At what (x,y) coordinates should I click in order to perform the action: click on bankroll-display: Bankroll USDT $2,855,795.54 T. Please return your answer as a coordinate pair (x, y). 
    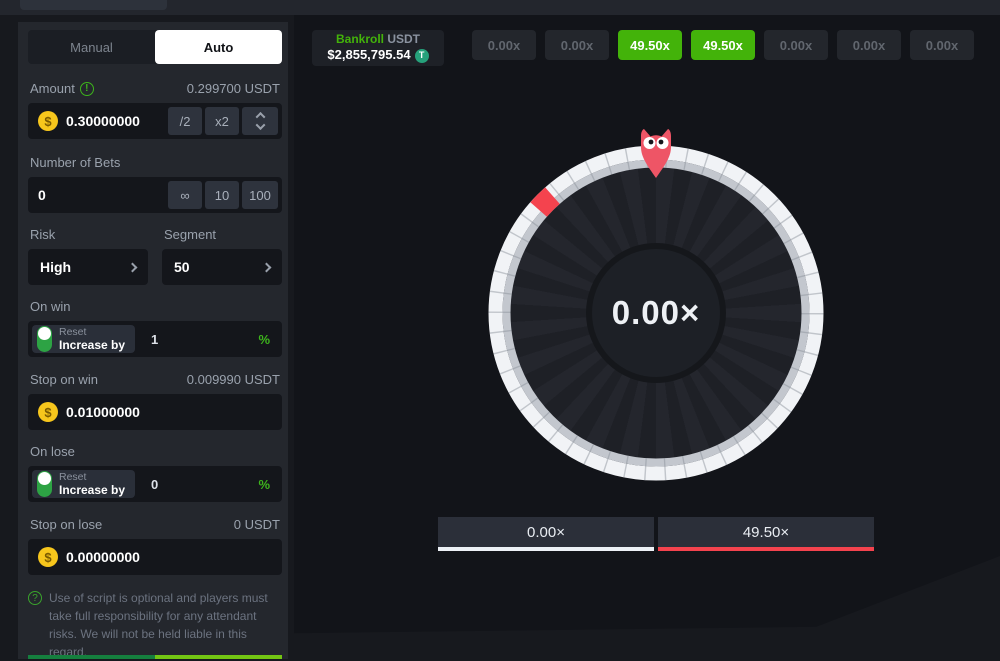
    Looking at the image, I should click on (378, 48).